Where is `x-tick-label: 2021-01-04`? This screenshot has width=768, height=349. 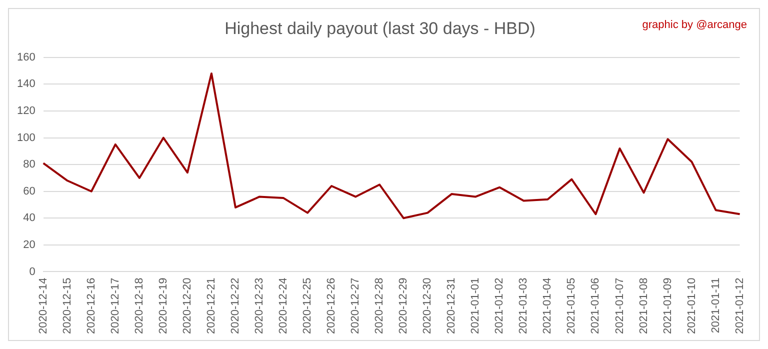
x-tick-label: 2021-01-04 is located at coordinates (548, 306).